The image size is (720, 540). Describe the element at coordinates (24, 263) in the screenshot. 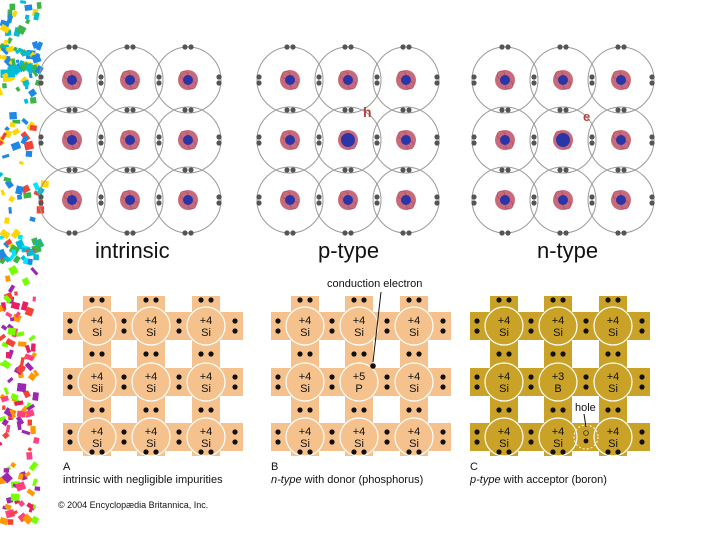

I see `confetti-decoration` at that location.